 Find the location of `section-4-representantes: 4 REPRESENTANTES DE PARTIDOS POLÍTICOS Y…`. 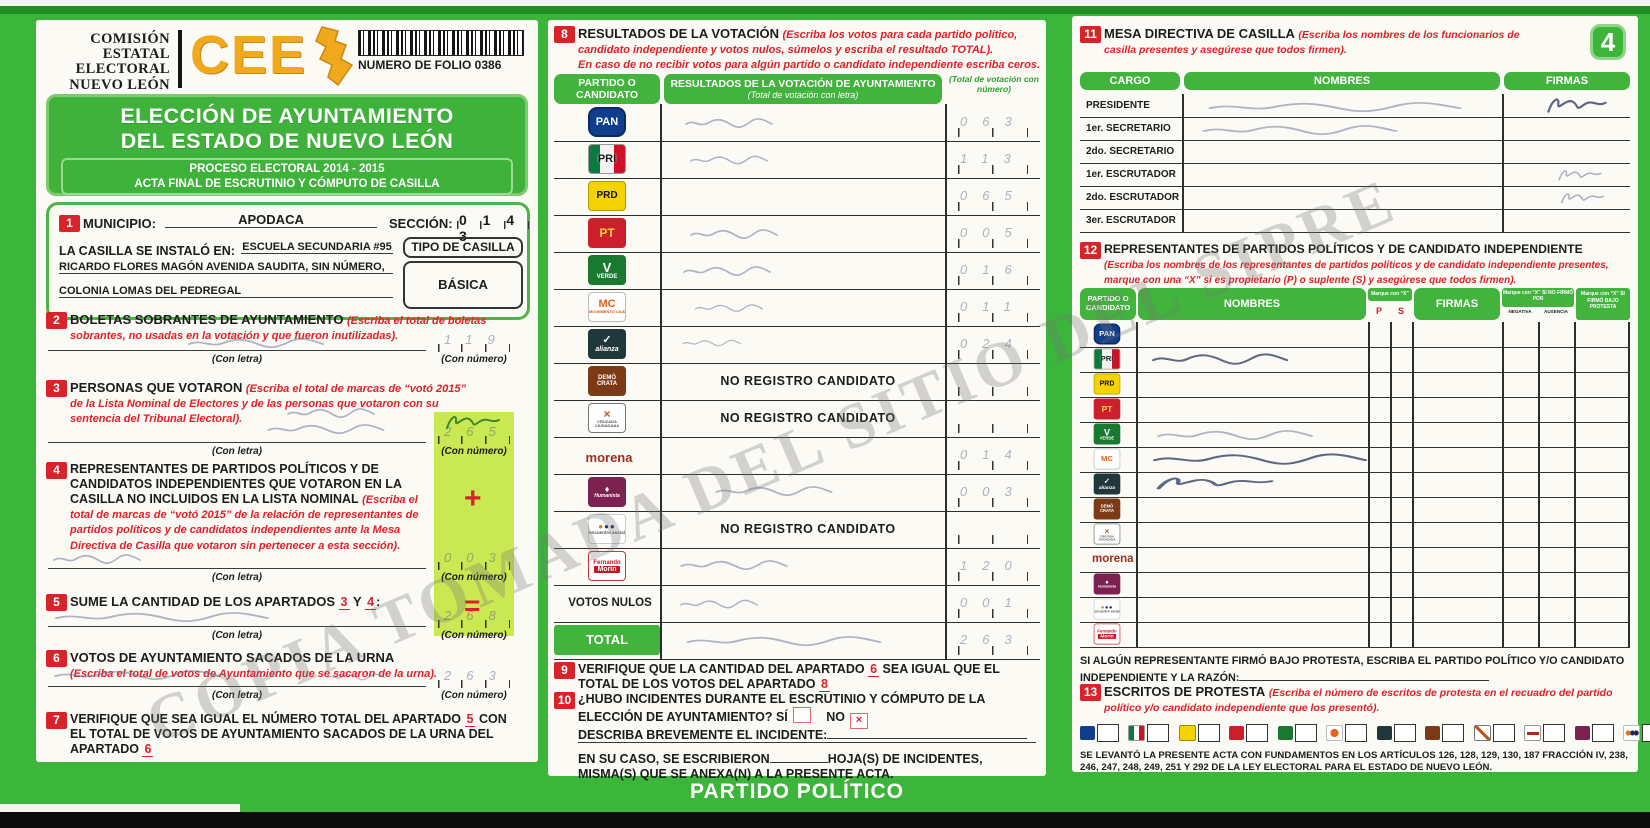

section-4-representantes: 4 REPRESENTANTES DE PARTIDOS POLÍTICOS Y… is located at coordinates (239, 507).